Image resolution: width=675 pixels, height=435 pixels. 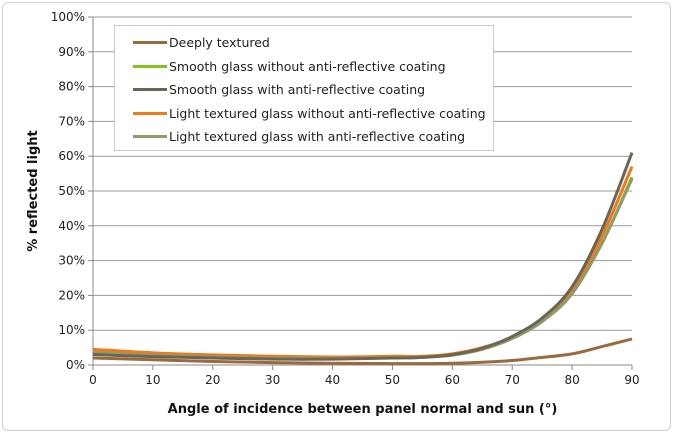 I want to click on x-tick-label: 40, so click(x=332, y=380).